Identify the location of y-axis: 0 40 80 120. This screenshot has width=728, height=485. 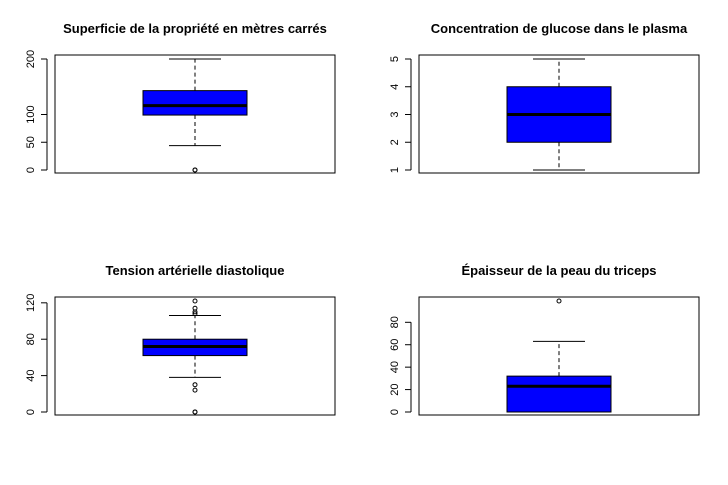
(36, 354).